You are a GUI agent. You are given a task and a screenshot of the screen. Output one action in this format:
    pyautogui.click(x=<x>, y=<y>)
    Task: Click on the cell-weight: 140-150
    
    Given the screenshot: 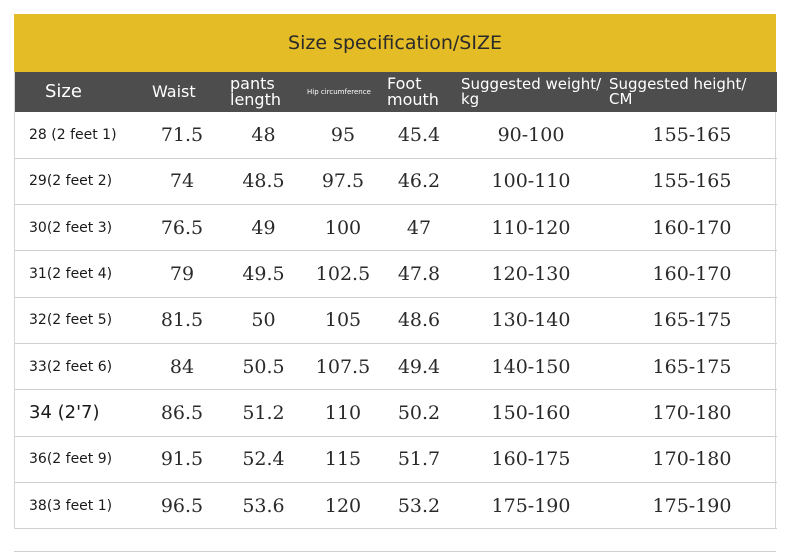 What is the action you would take?
    pyautogui.click(x=531, y=366)
    